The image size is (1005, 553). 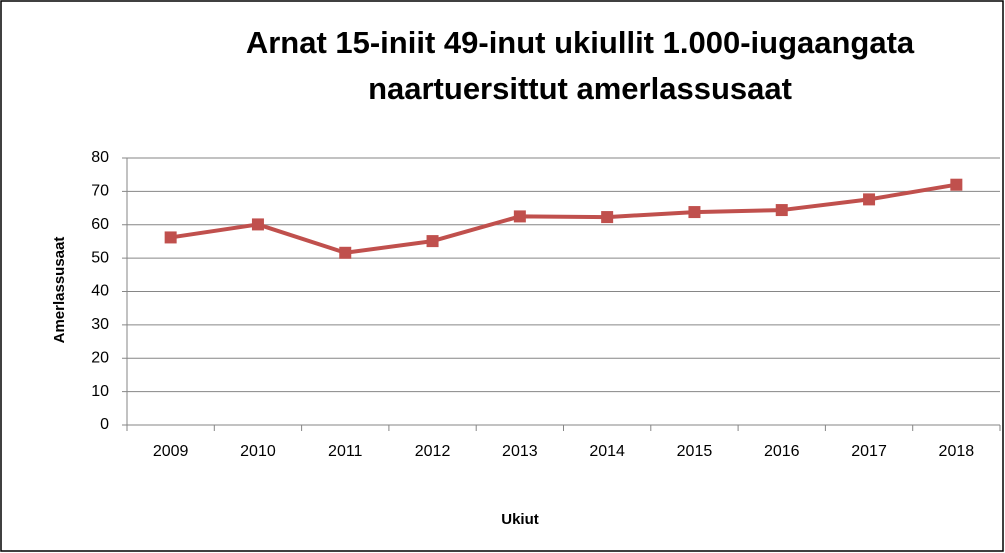 I want to click on x-tick-label: 2014, so click(x=607, y=451).